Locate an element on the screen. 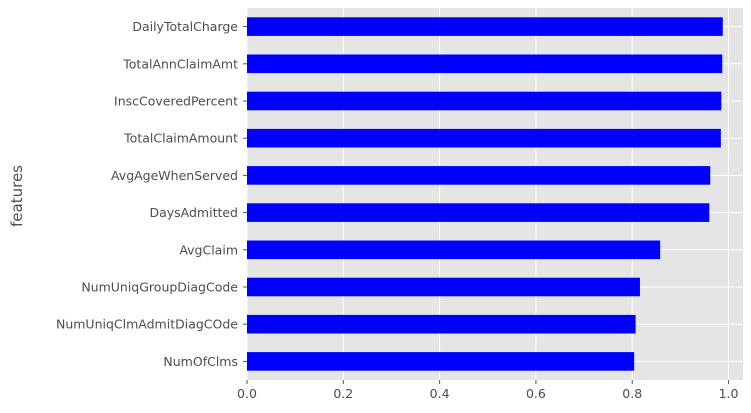  x-tick-label: 0.4 is located at coordinates (440, 393).